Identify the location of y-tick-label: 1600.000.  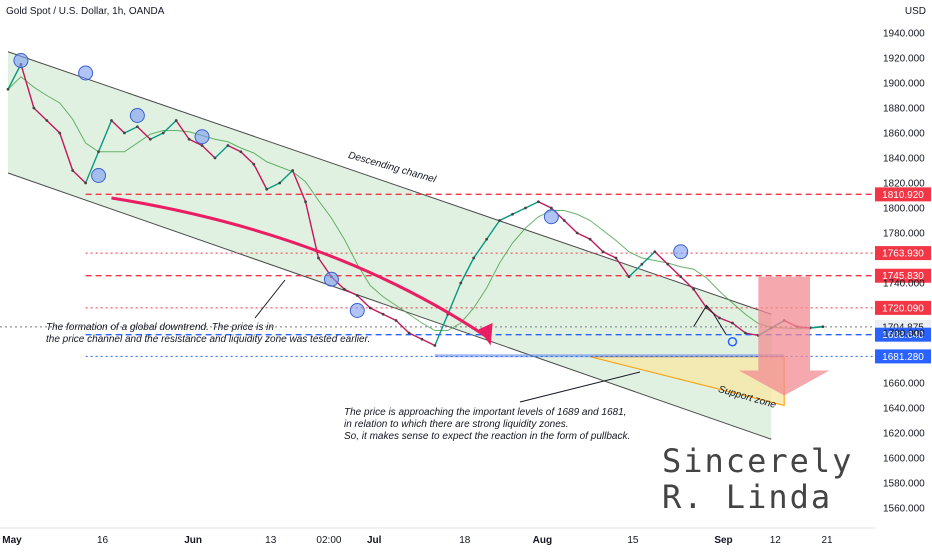
(904, 459).